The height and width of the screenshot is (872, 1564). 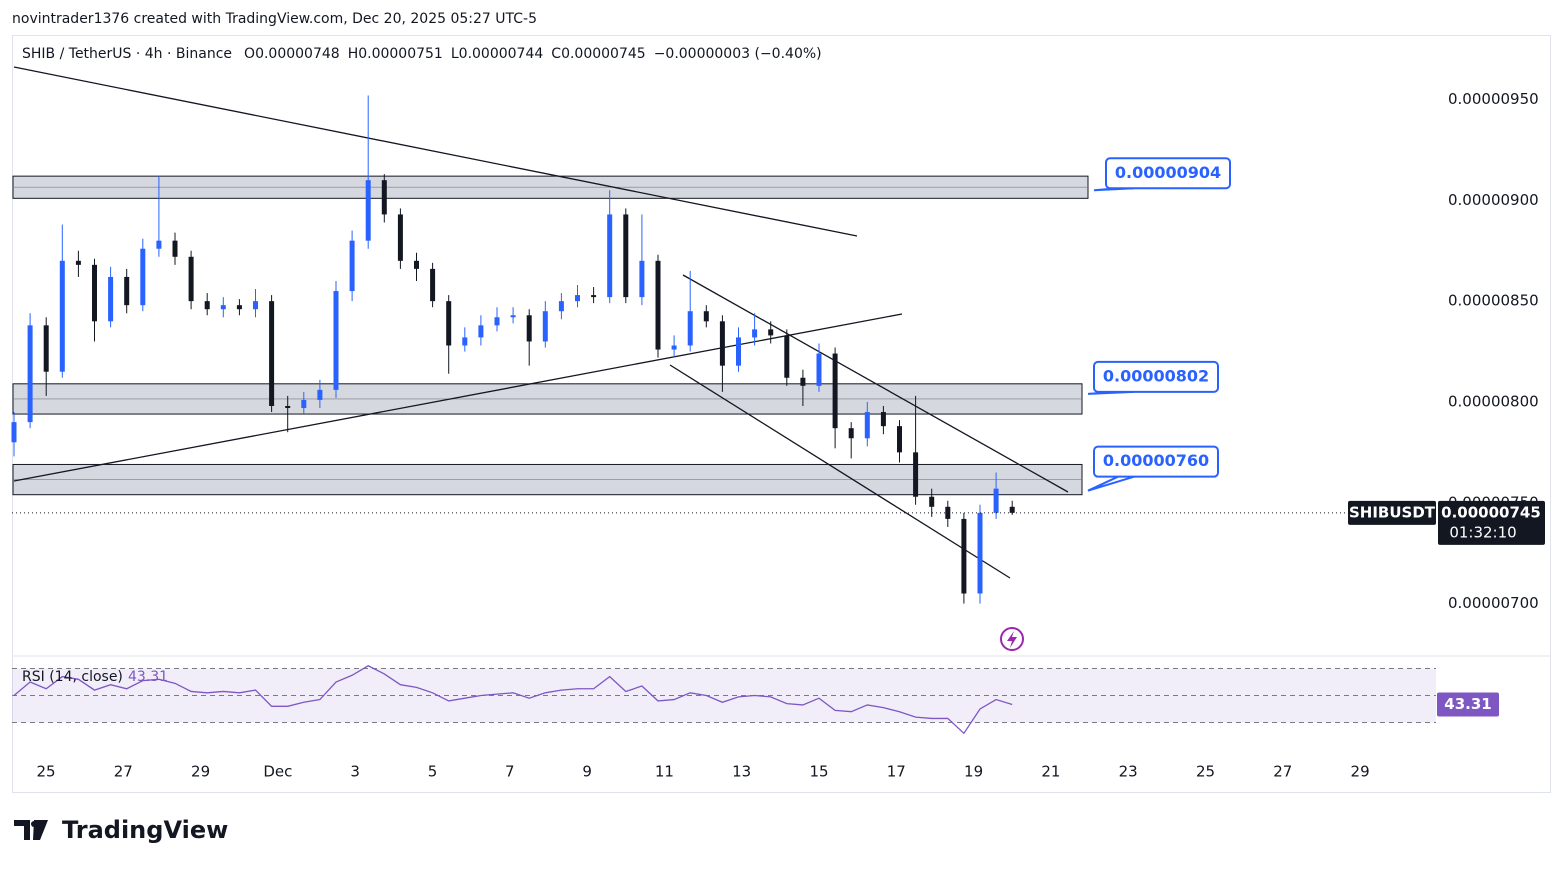 What do you see at coordinates (1493, 401) in the screenshot?
I see `y-tick-label: 0.00000800` at bounding box center [1493, 401].